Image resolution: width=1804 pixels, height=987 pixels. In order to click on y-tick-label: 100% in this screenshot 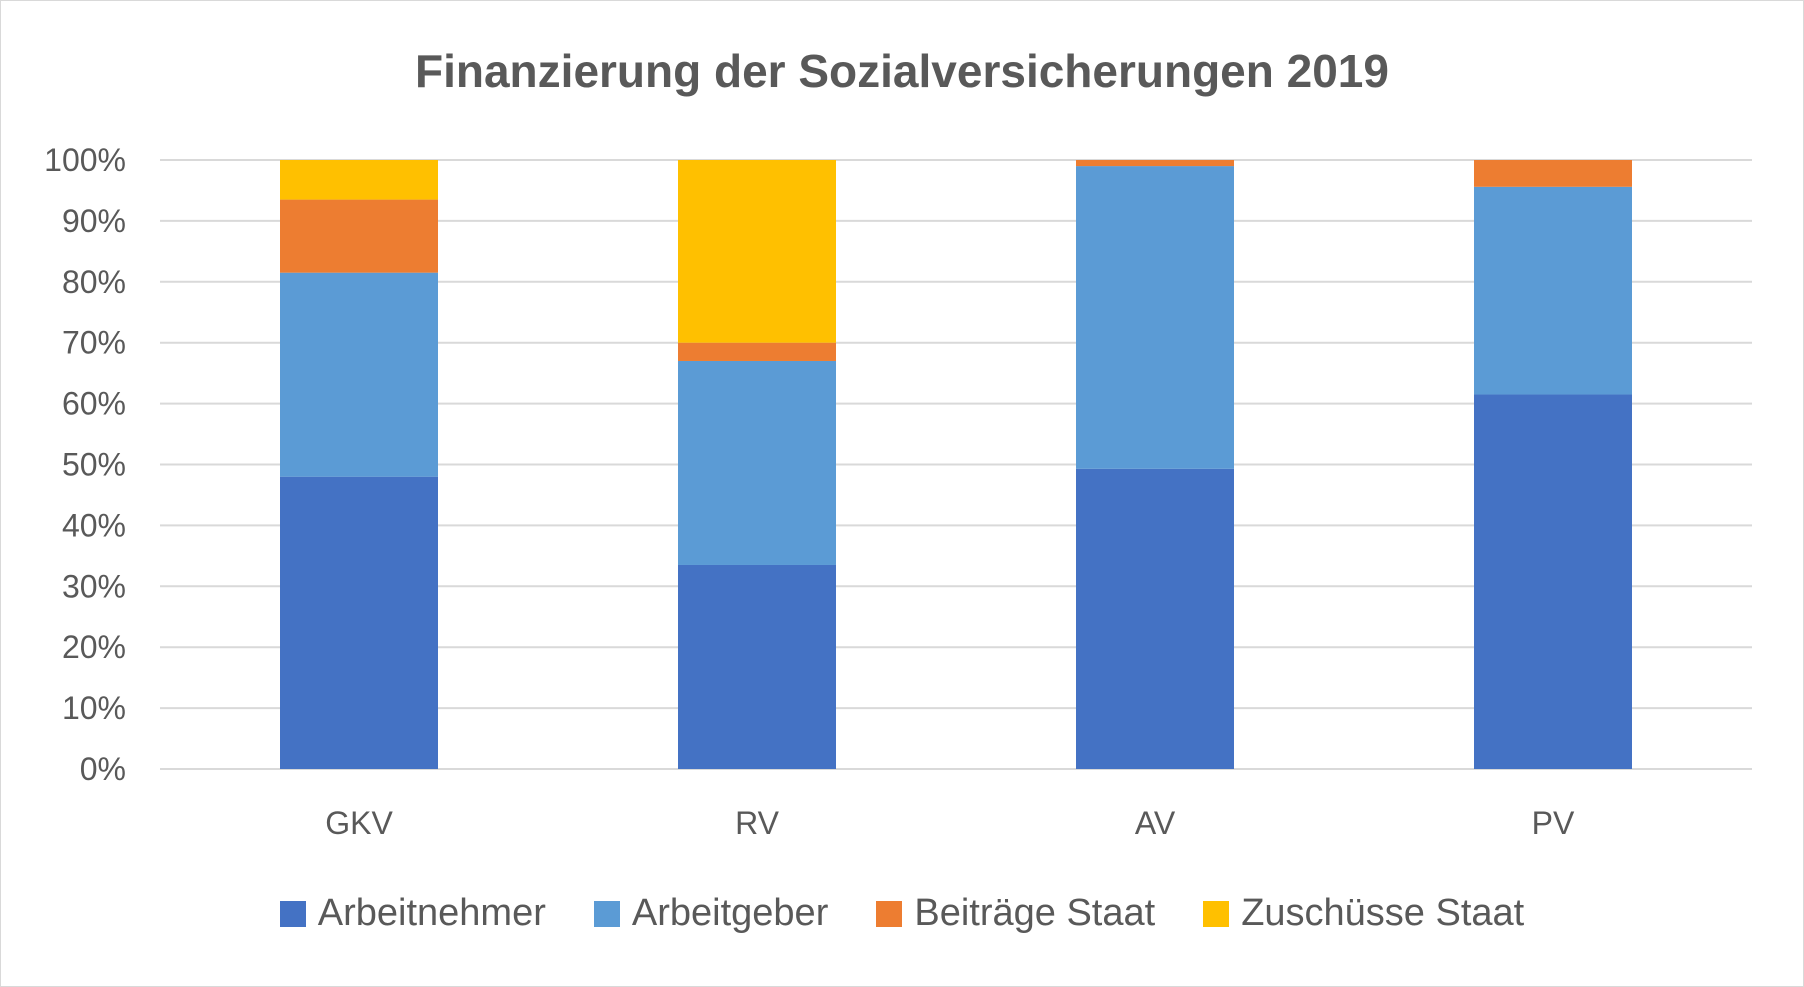, I will do `click(85, 160)`.